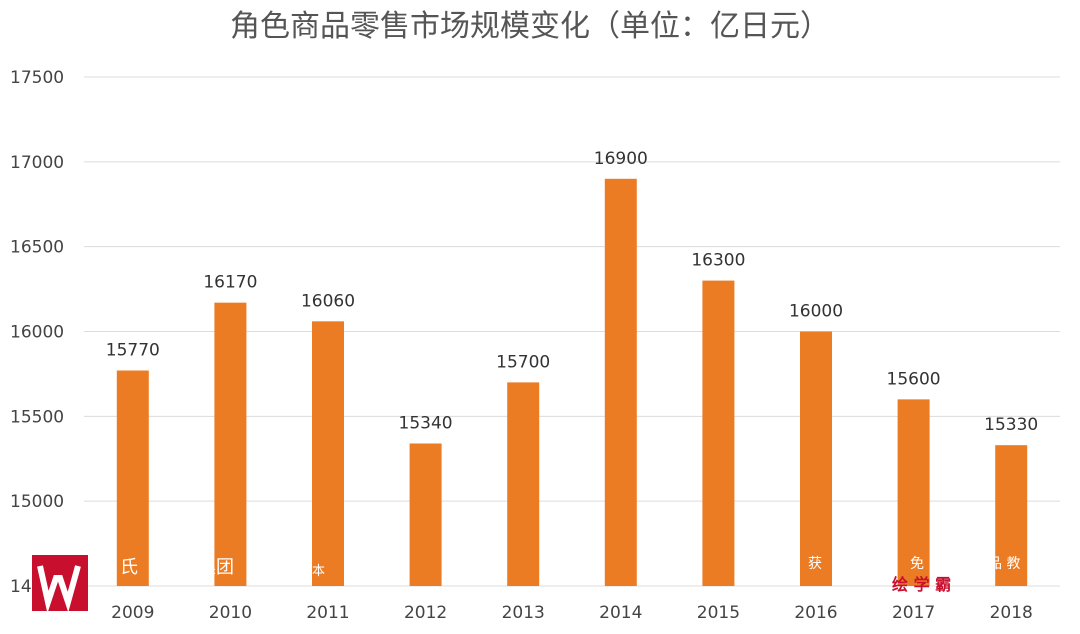 The height and width of the screenshot is (634, 1080). I want to click on data-label: 15340, so click(426, 423).